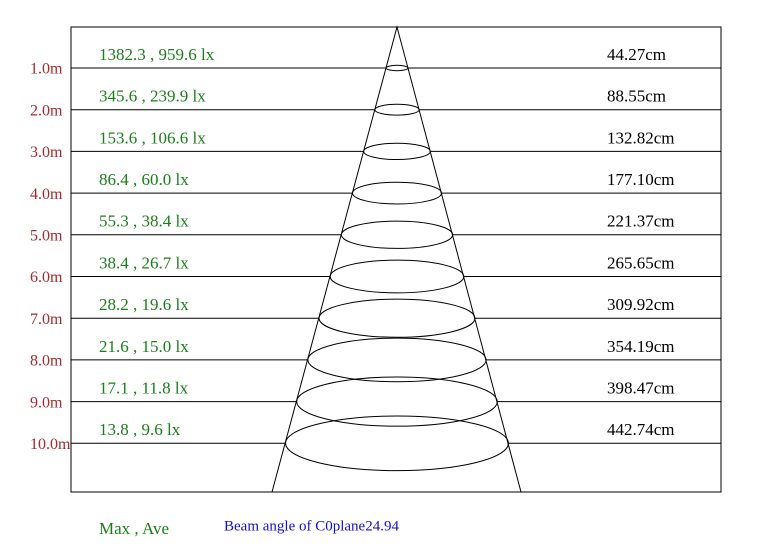 The width and height of the screenshot is (770, 557). I want to click on diameter-label: 221.37cm, so click(641, 221).